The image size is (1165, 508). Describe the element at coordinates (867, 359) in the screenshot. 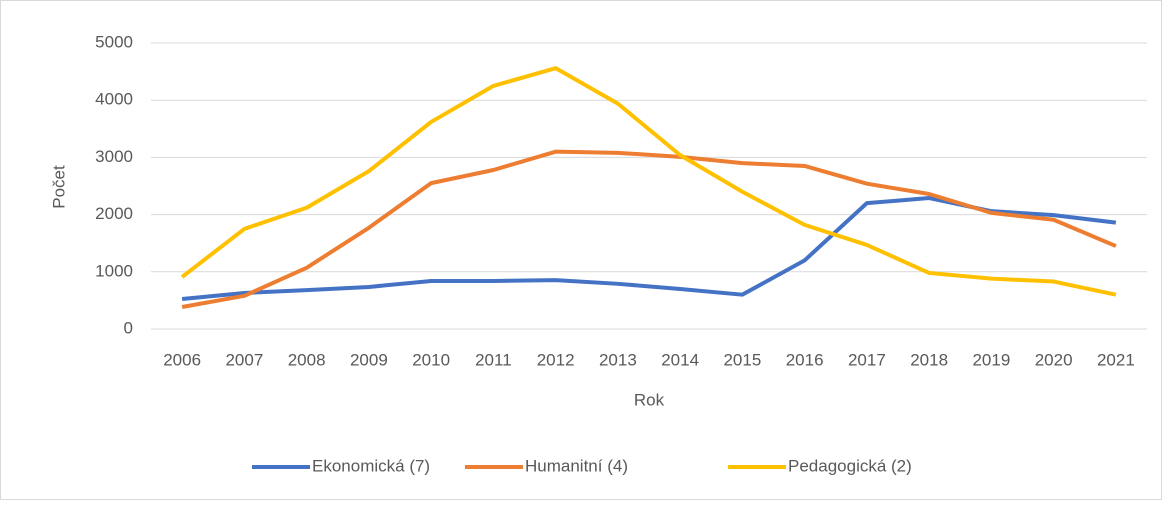

I see `x-tick-label: 2017` at that location.